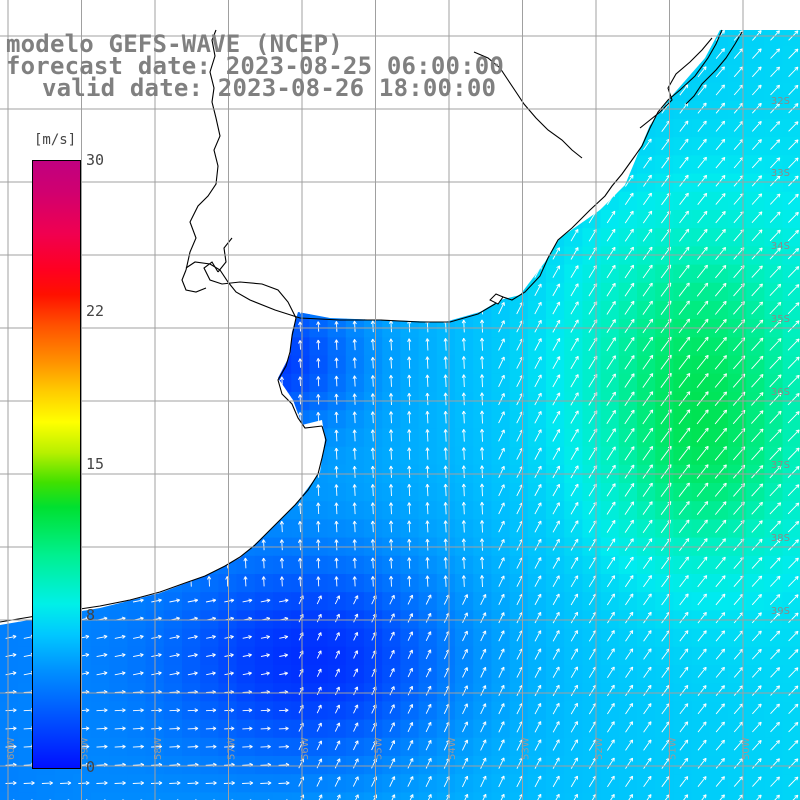 The width and height of the screenshot is (800, 800). What do you see at coordinates (780, 538) in the screenshot?
I see `latitude-label: 38S` at bounding box center [780, 538].